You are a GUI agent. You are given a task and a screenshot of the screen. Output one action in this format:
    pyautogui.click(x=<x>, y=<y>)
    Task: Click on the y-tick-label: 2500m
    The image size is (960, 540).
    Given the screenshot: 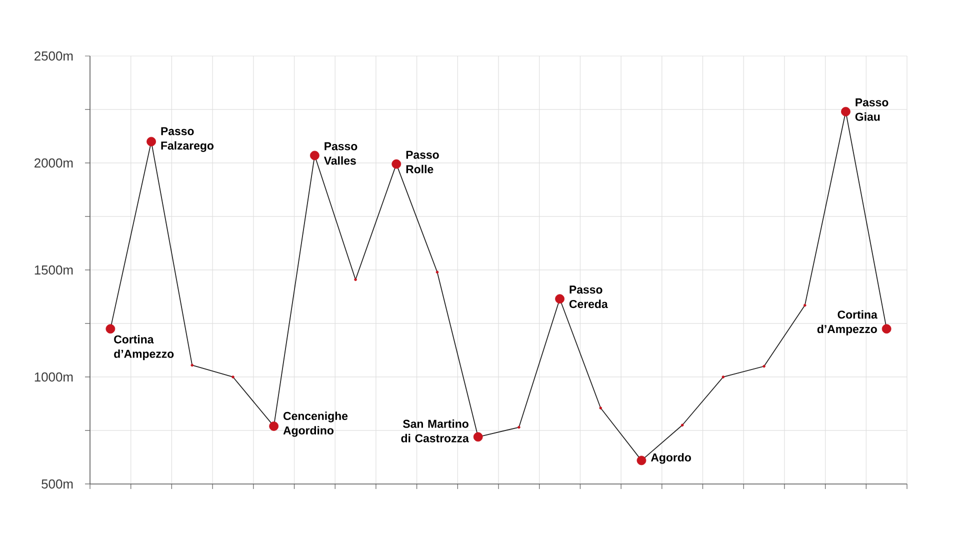 What is the action you would take?
    pyautogui.click(x=53, y=56)
    